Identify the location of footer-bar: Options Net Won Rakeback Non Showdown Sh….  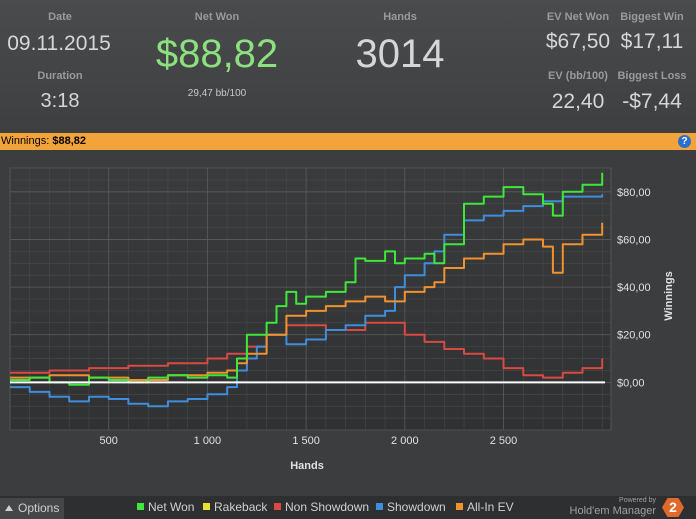
(348, 507).